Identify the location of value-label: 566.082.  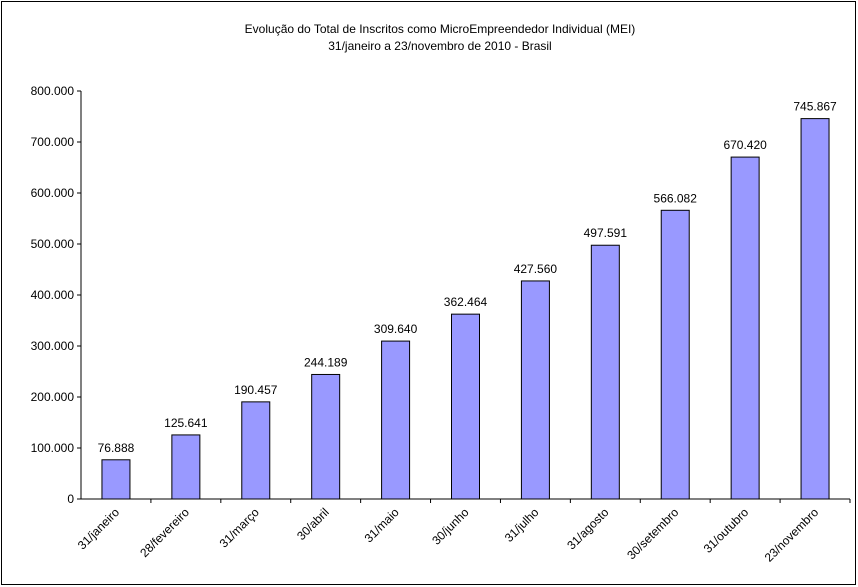
(676, 198).